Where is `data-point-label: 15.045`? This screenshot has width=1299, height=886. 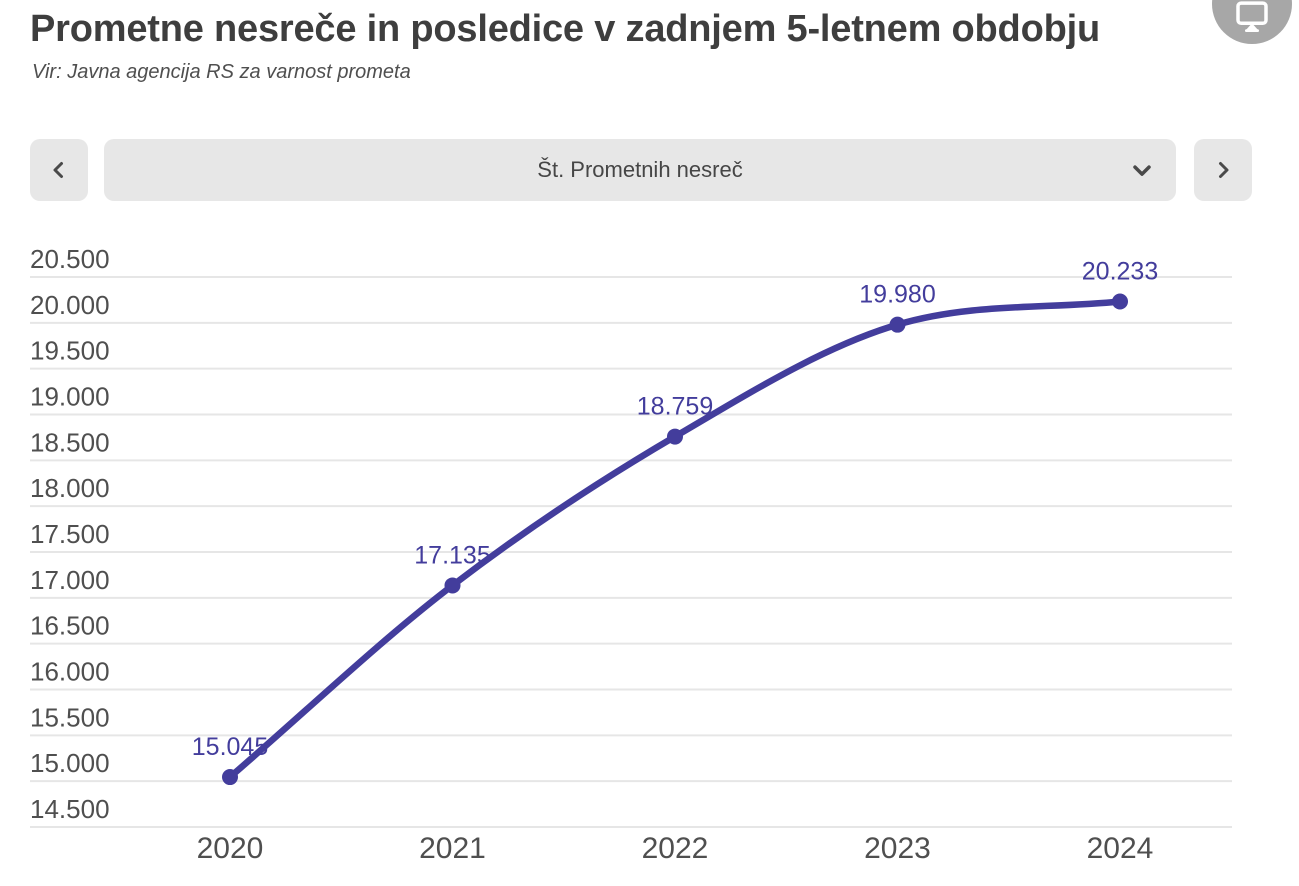
data-point-label: 15.045 is located at coordinates (230, 747).